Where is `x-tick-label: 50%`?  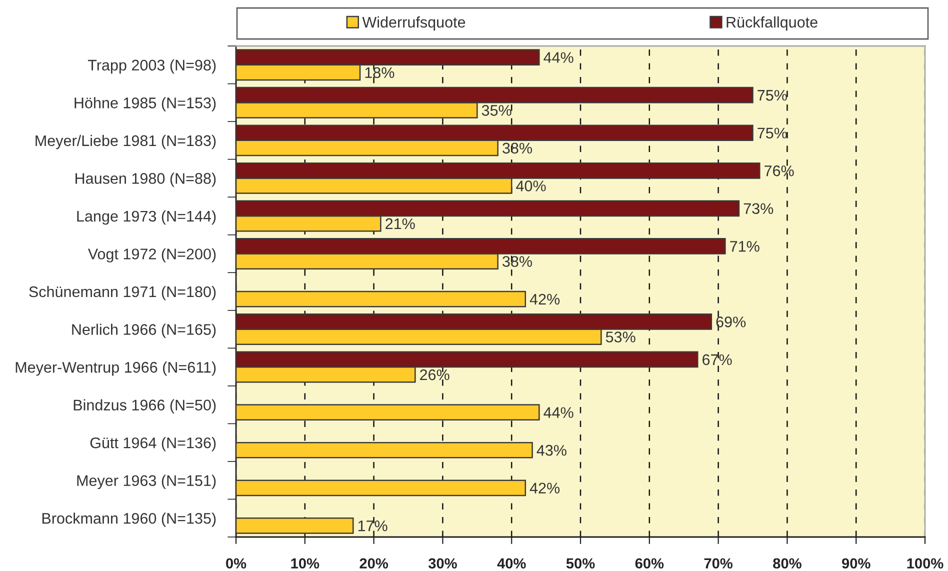 x-tick-label: 50% is located at coordinates (580, 563).